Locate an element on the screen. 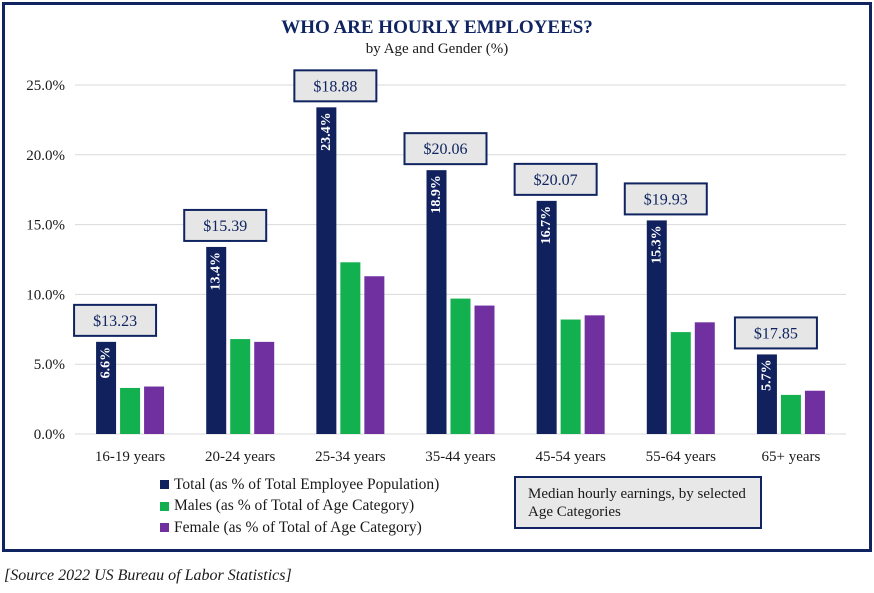 Image resolution: width=874 pixels, height=593 pixels. total-data-label: 18.9% is located at coordinates (436, 194).